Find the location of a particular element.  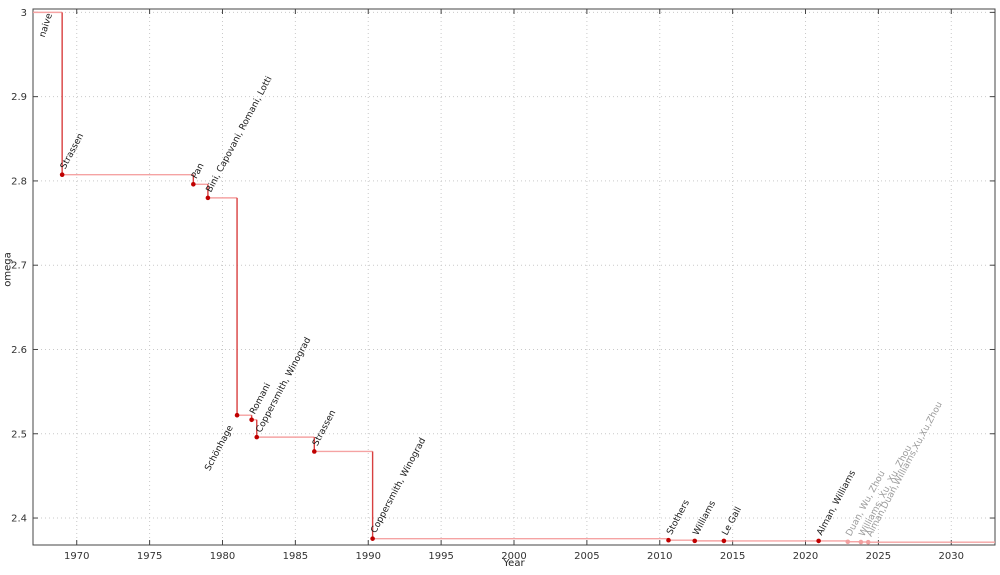

y-tick-label: 3 is located at coordinates (24, 13).